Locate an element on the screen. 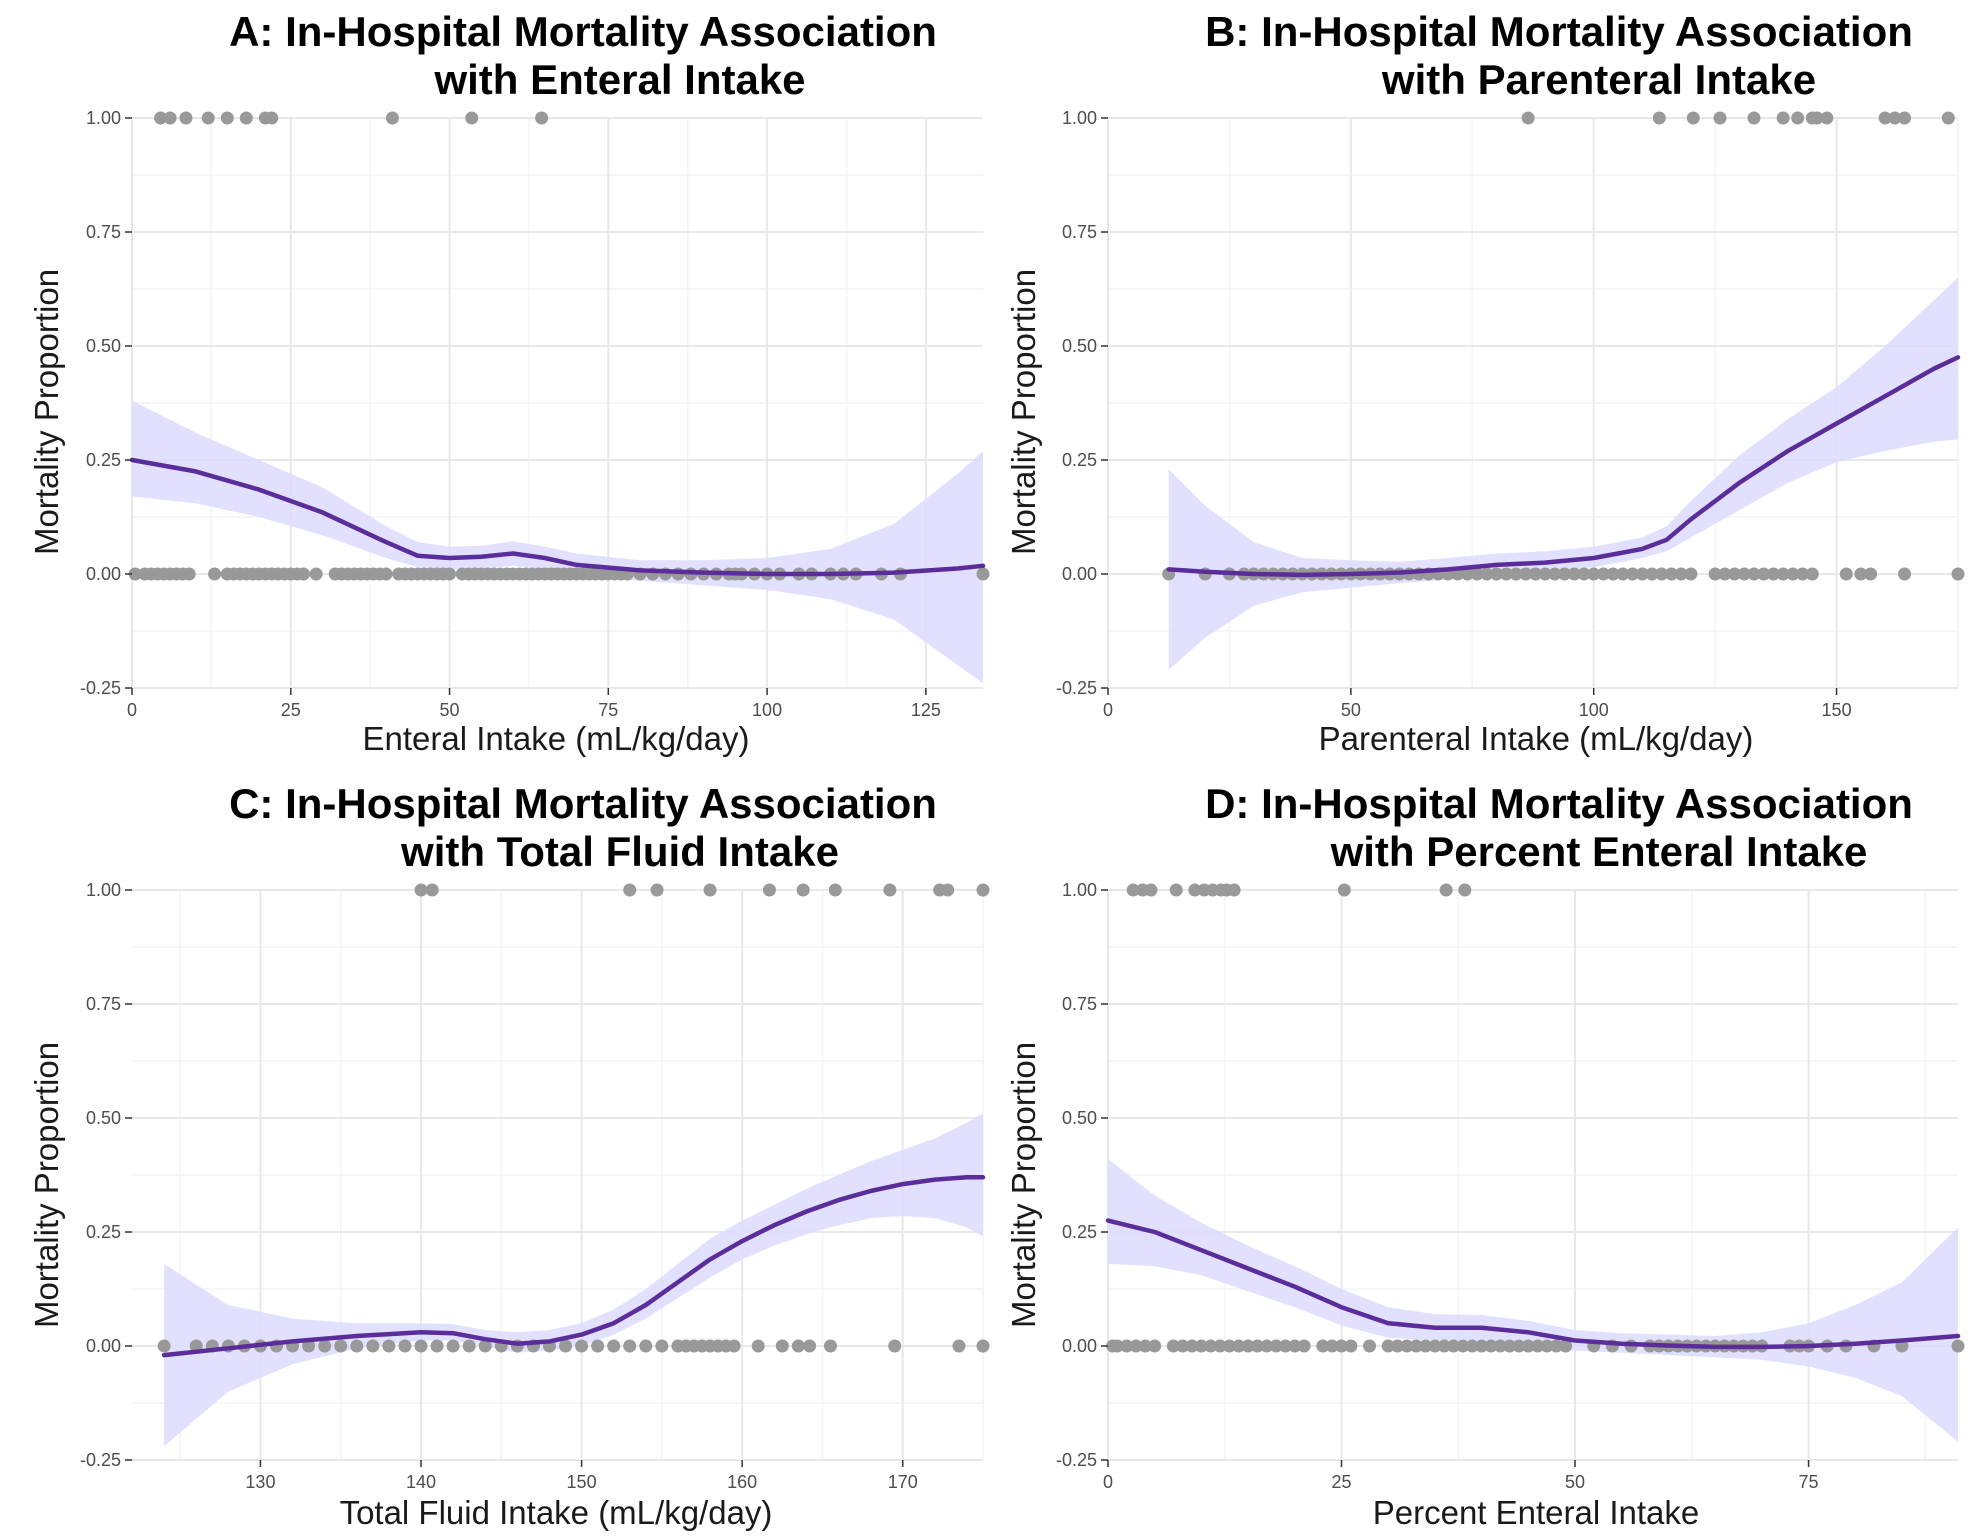 This screenshot has width=1988, height=1540. panel-a-y-tick-label: 0.75 is located at coordinates (103, 232).